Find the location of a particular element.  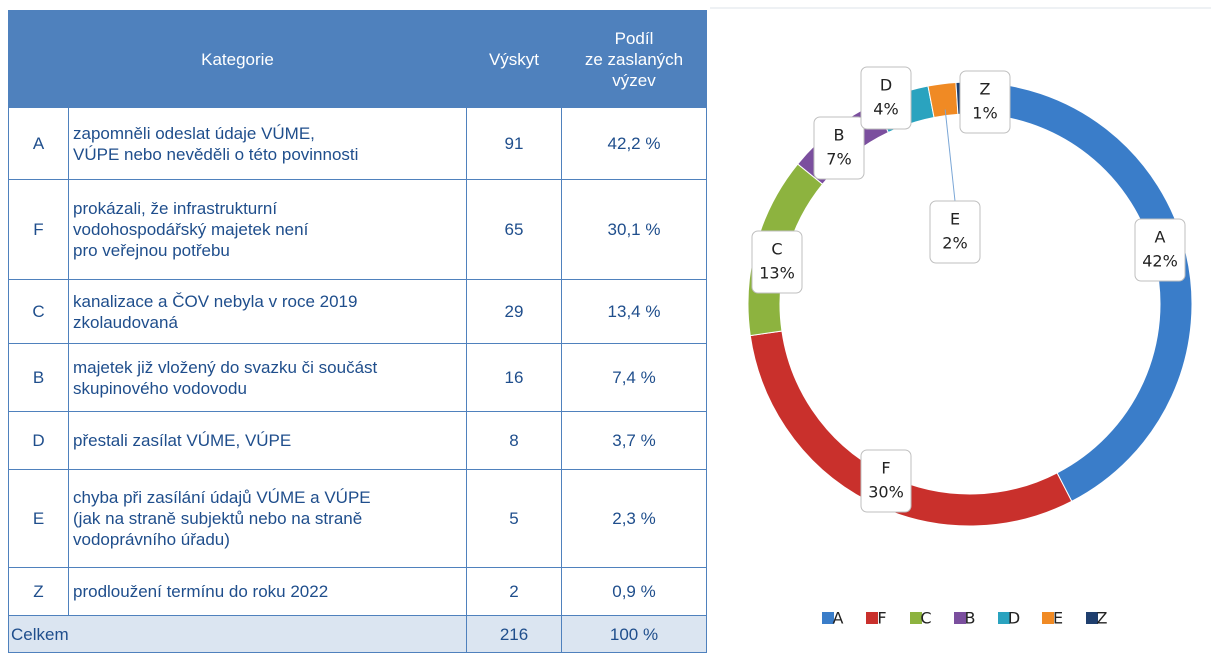

code-cell: Z is located at coordinates (38, 591).